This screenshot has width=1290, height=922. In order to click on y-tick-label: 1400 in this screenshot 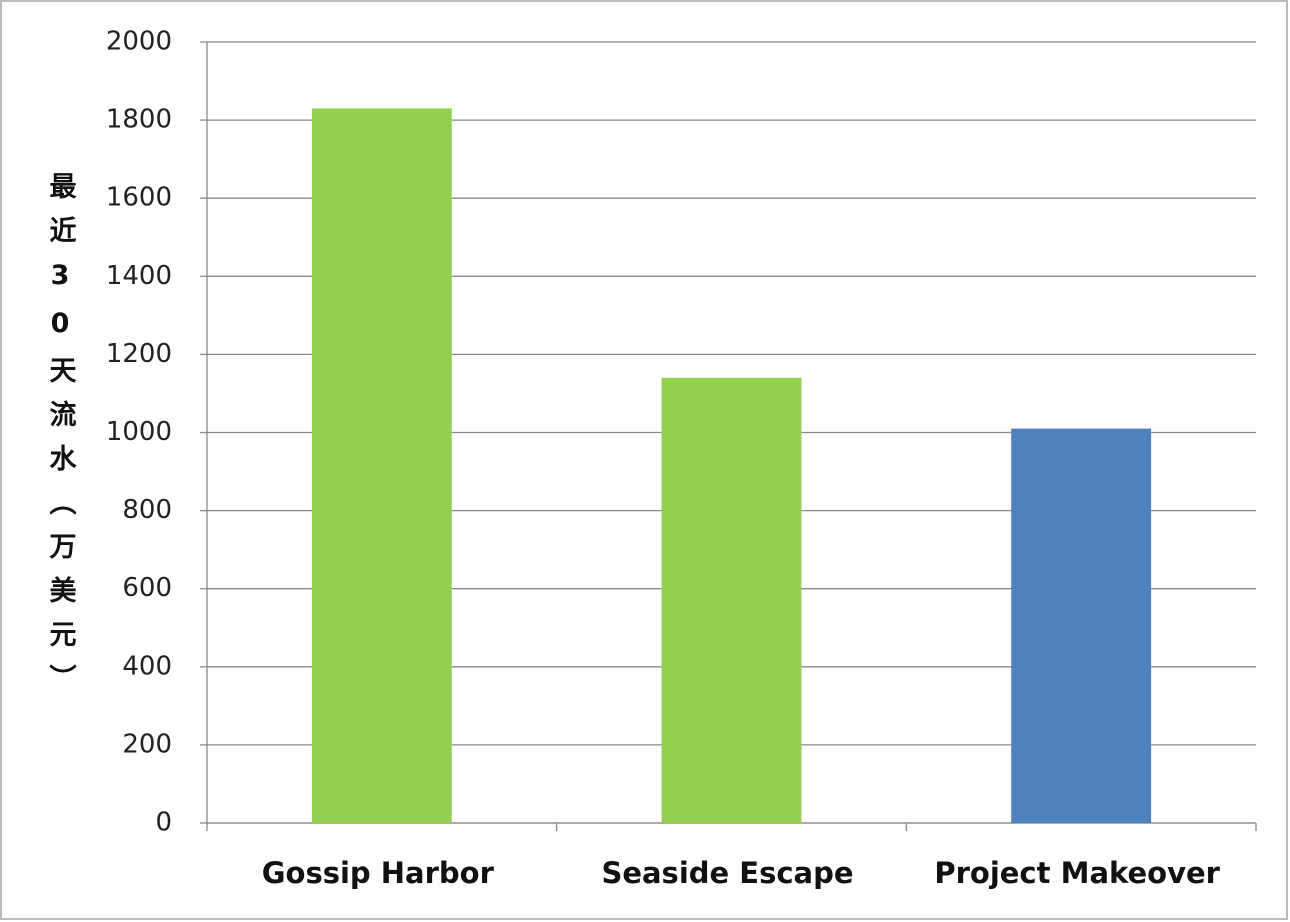, I will do `click(139, 276)`.